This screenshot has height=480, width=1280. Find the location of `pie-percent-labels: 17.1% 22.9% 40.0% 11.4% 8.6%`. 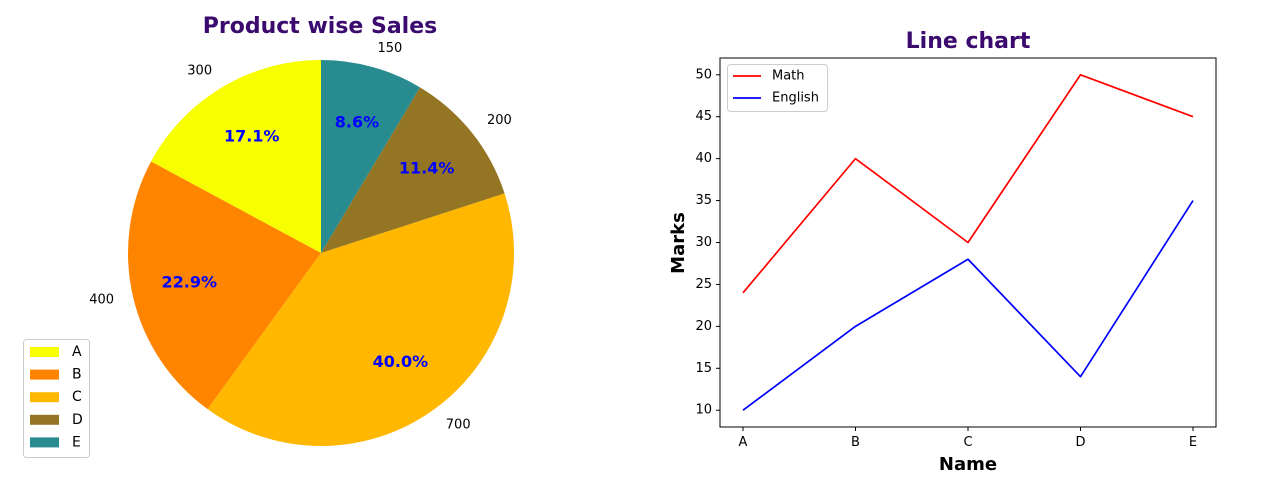

pie-percent-labels: 17.1% 22.9% 40.0% 11.4% 8.6% is located at coordinates (308, 241).